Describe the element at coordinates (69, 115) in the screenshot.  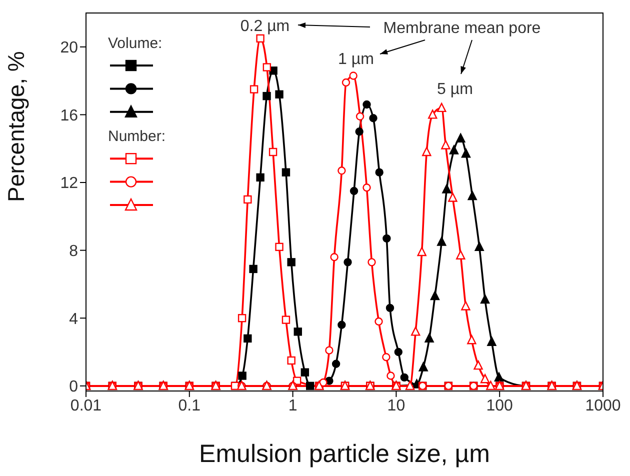
I see `y-tick-label: 16` at that location.